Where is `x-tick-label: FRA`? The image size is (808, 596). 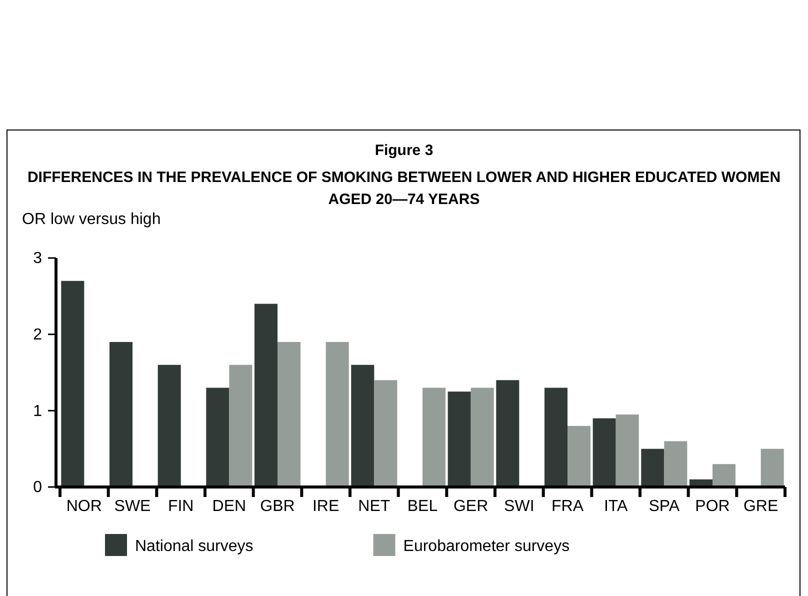 x-tick-label: FRA is located at coordinates (568, 506).